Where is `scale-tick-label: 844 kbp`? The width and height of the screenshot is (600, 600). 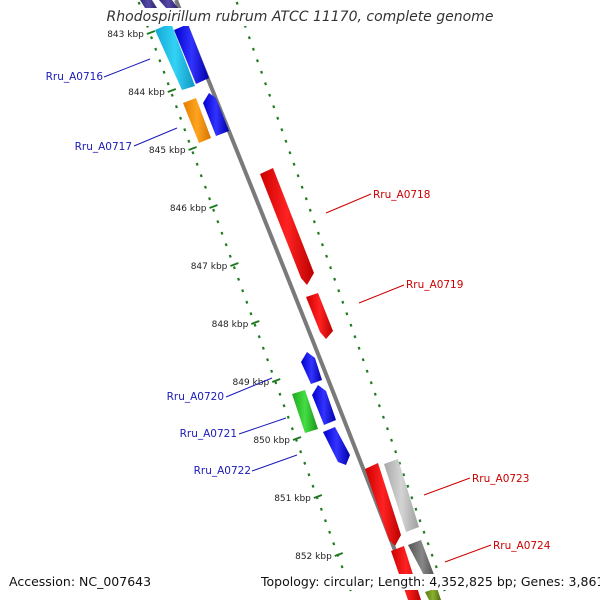
scale-tick-label: 844 kbp is located at coordinates (146, 93).